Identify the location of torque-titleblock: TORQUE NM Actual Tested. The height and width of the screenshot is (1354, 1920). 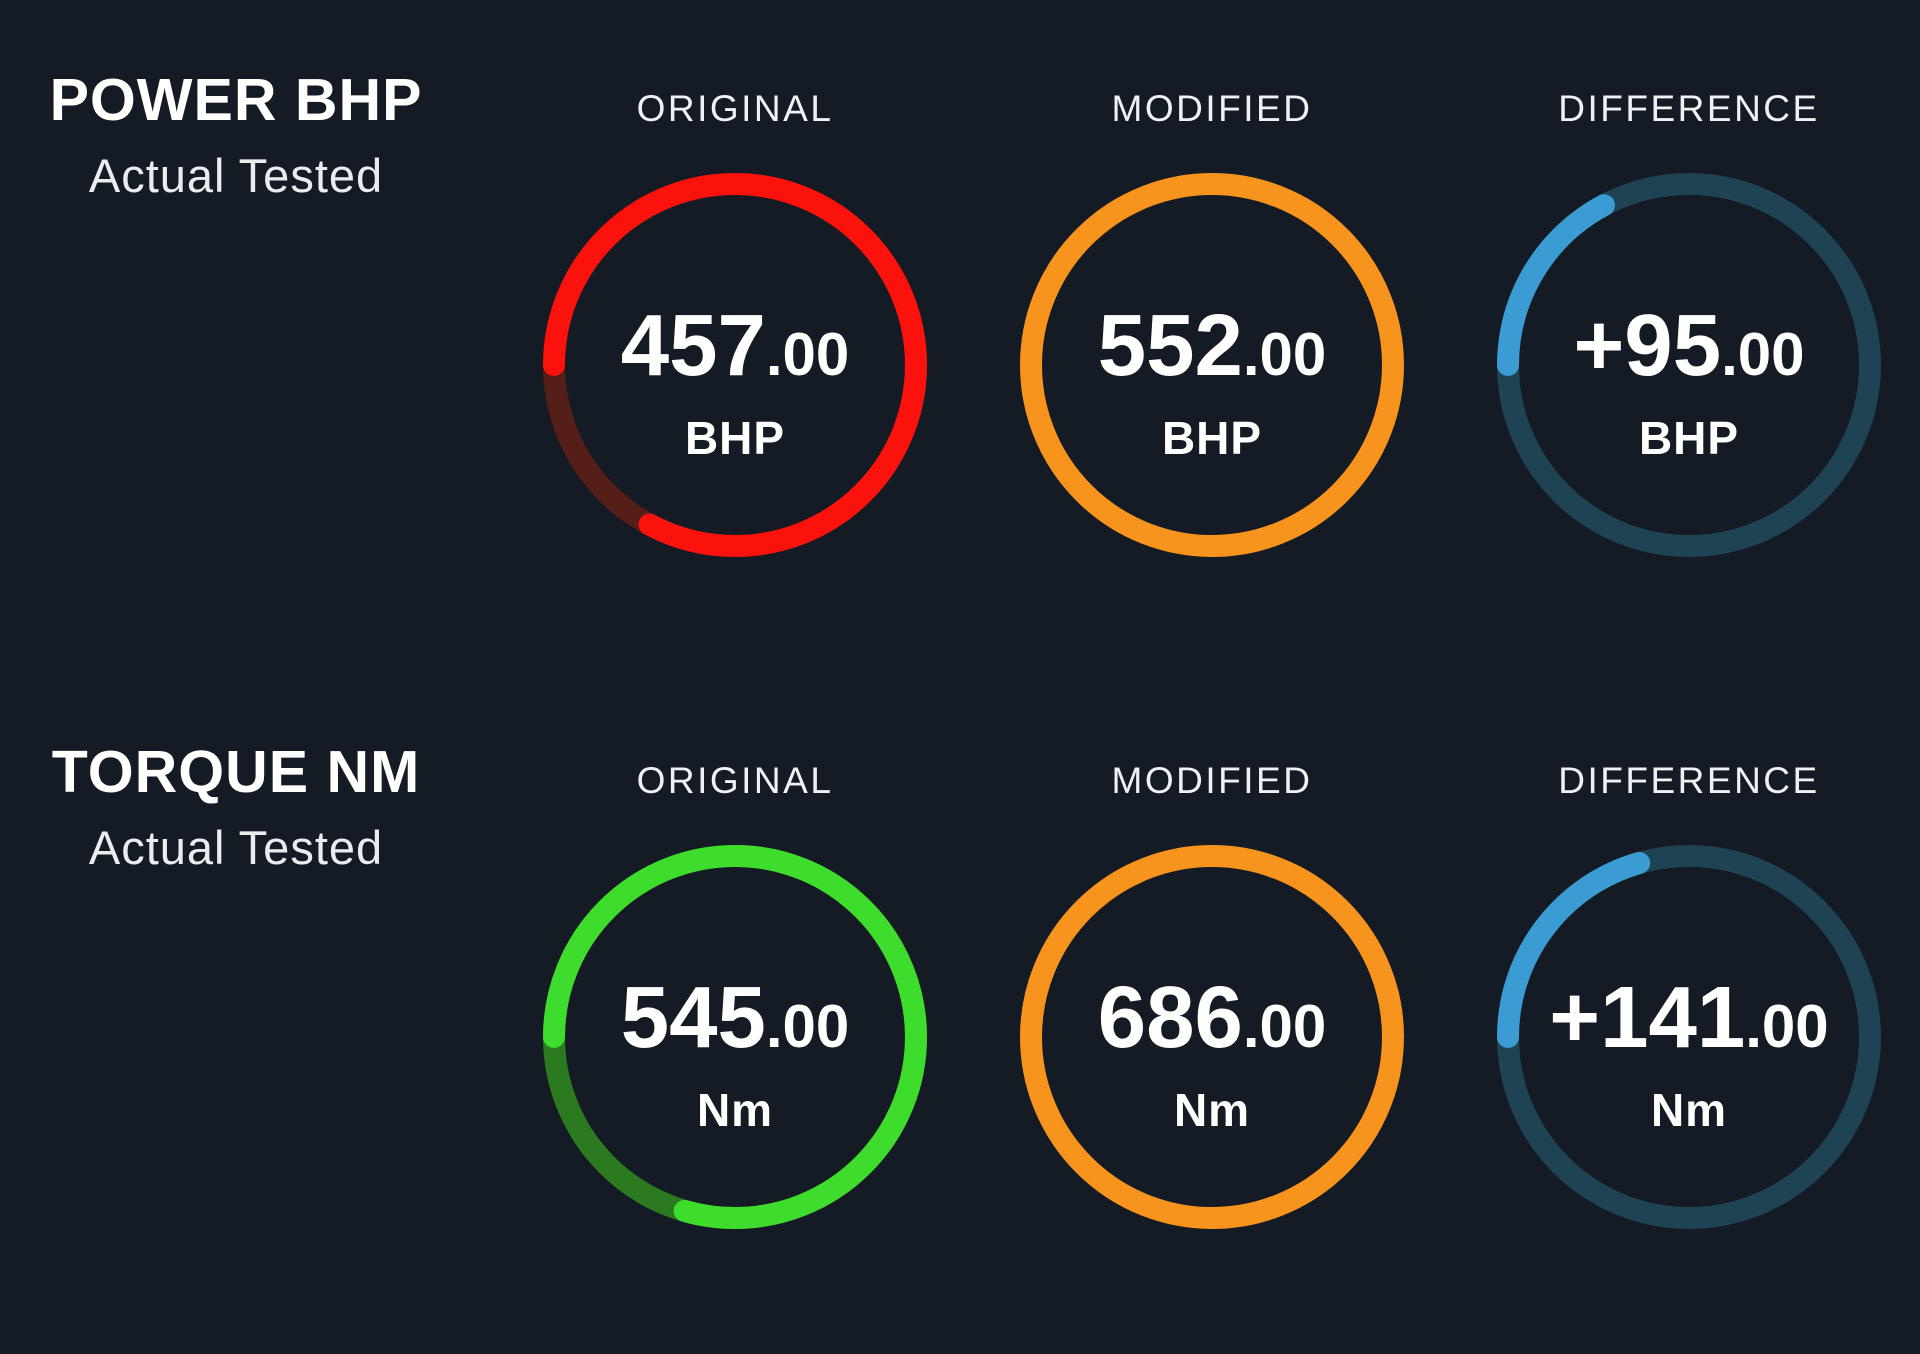
(236, 807).